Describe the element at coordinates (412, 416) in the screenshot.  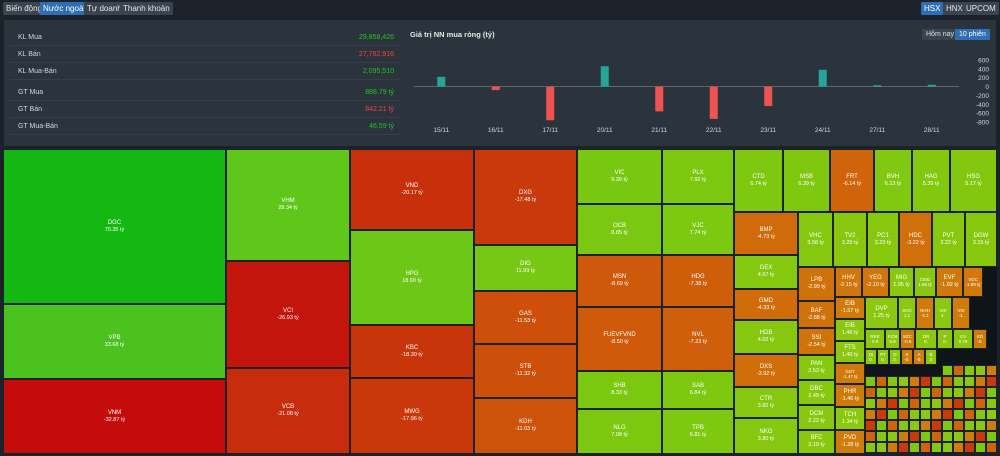
I see `heatmap-tile-mwg: MWG -17.96 tỷ` at that location.